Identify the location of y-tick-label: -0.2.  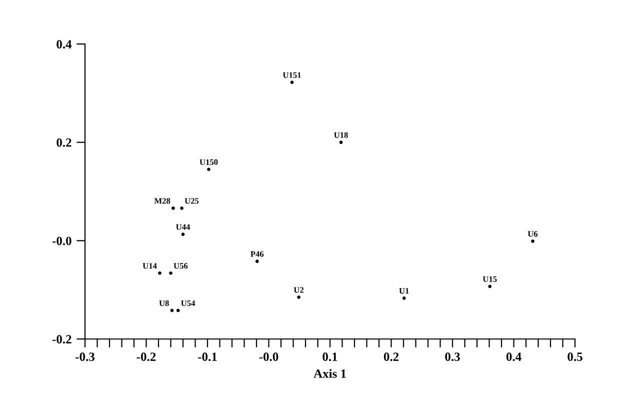
(62, 339).